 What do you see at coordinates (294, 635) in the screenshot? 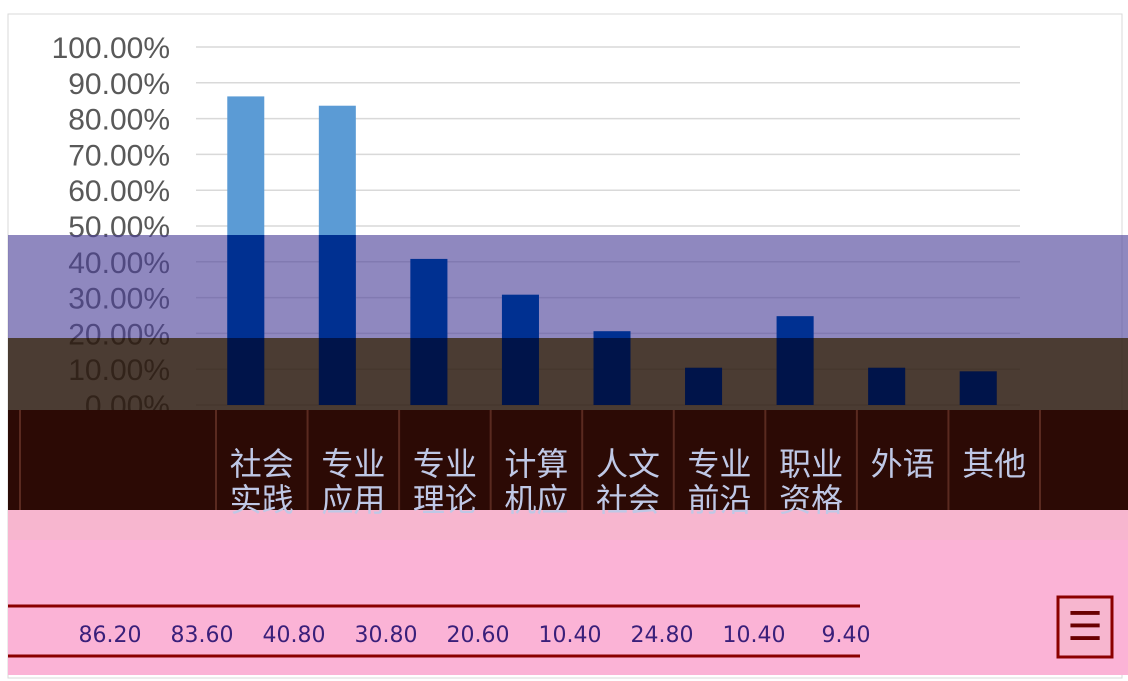
I see `table-value: 40.80` at bounding box center [294, 635].